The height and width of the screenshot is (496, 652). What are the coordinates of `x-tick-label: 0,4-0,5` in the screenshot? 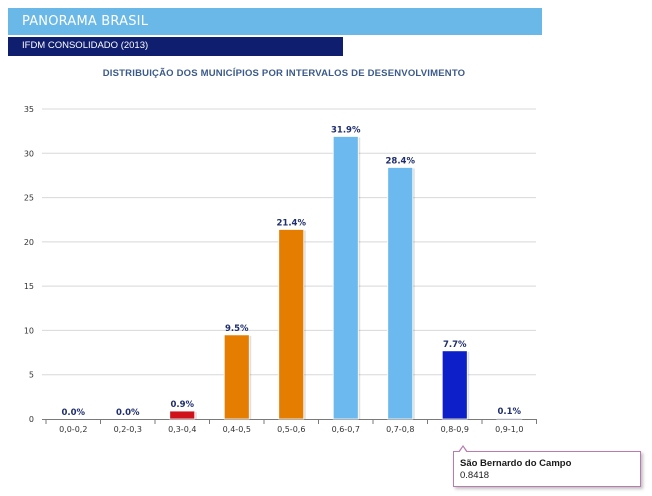 It's located at (237, 429).